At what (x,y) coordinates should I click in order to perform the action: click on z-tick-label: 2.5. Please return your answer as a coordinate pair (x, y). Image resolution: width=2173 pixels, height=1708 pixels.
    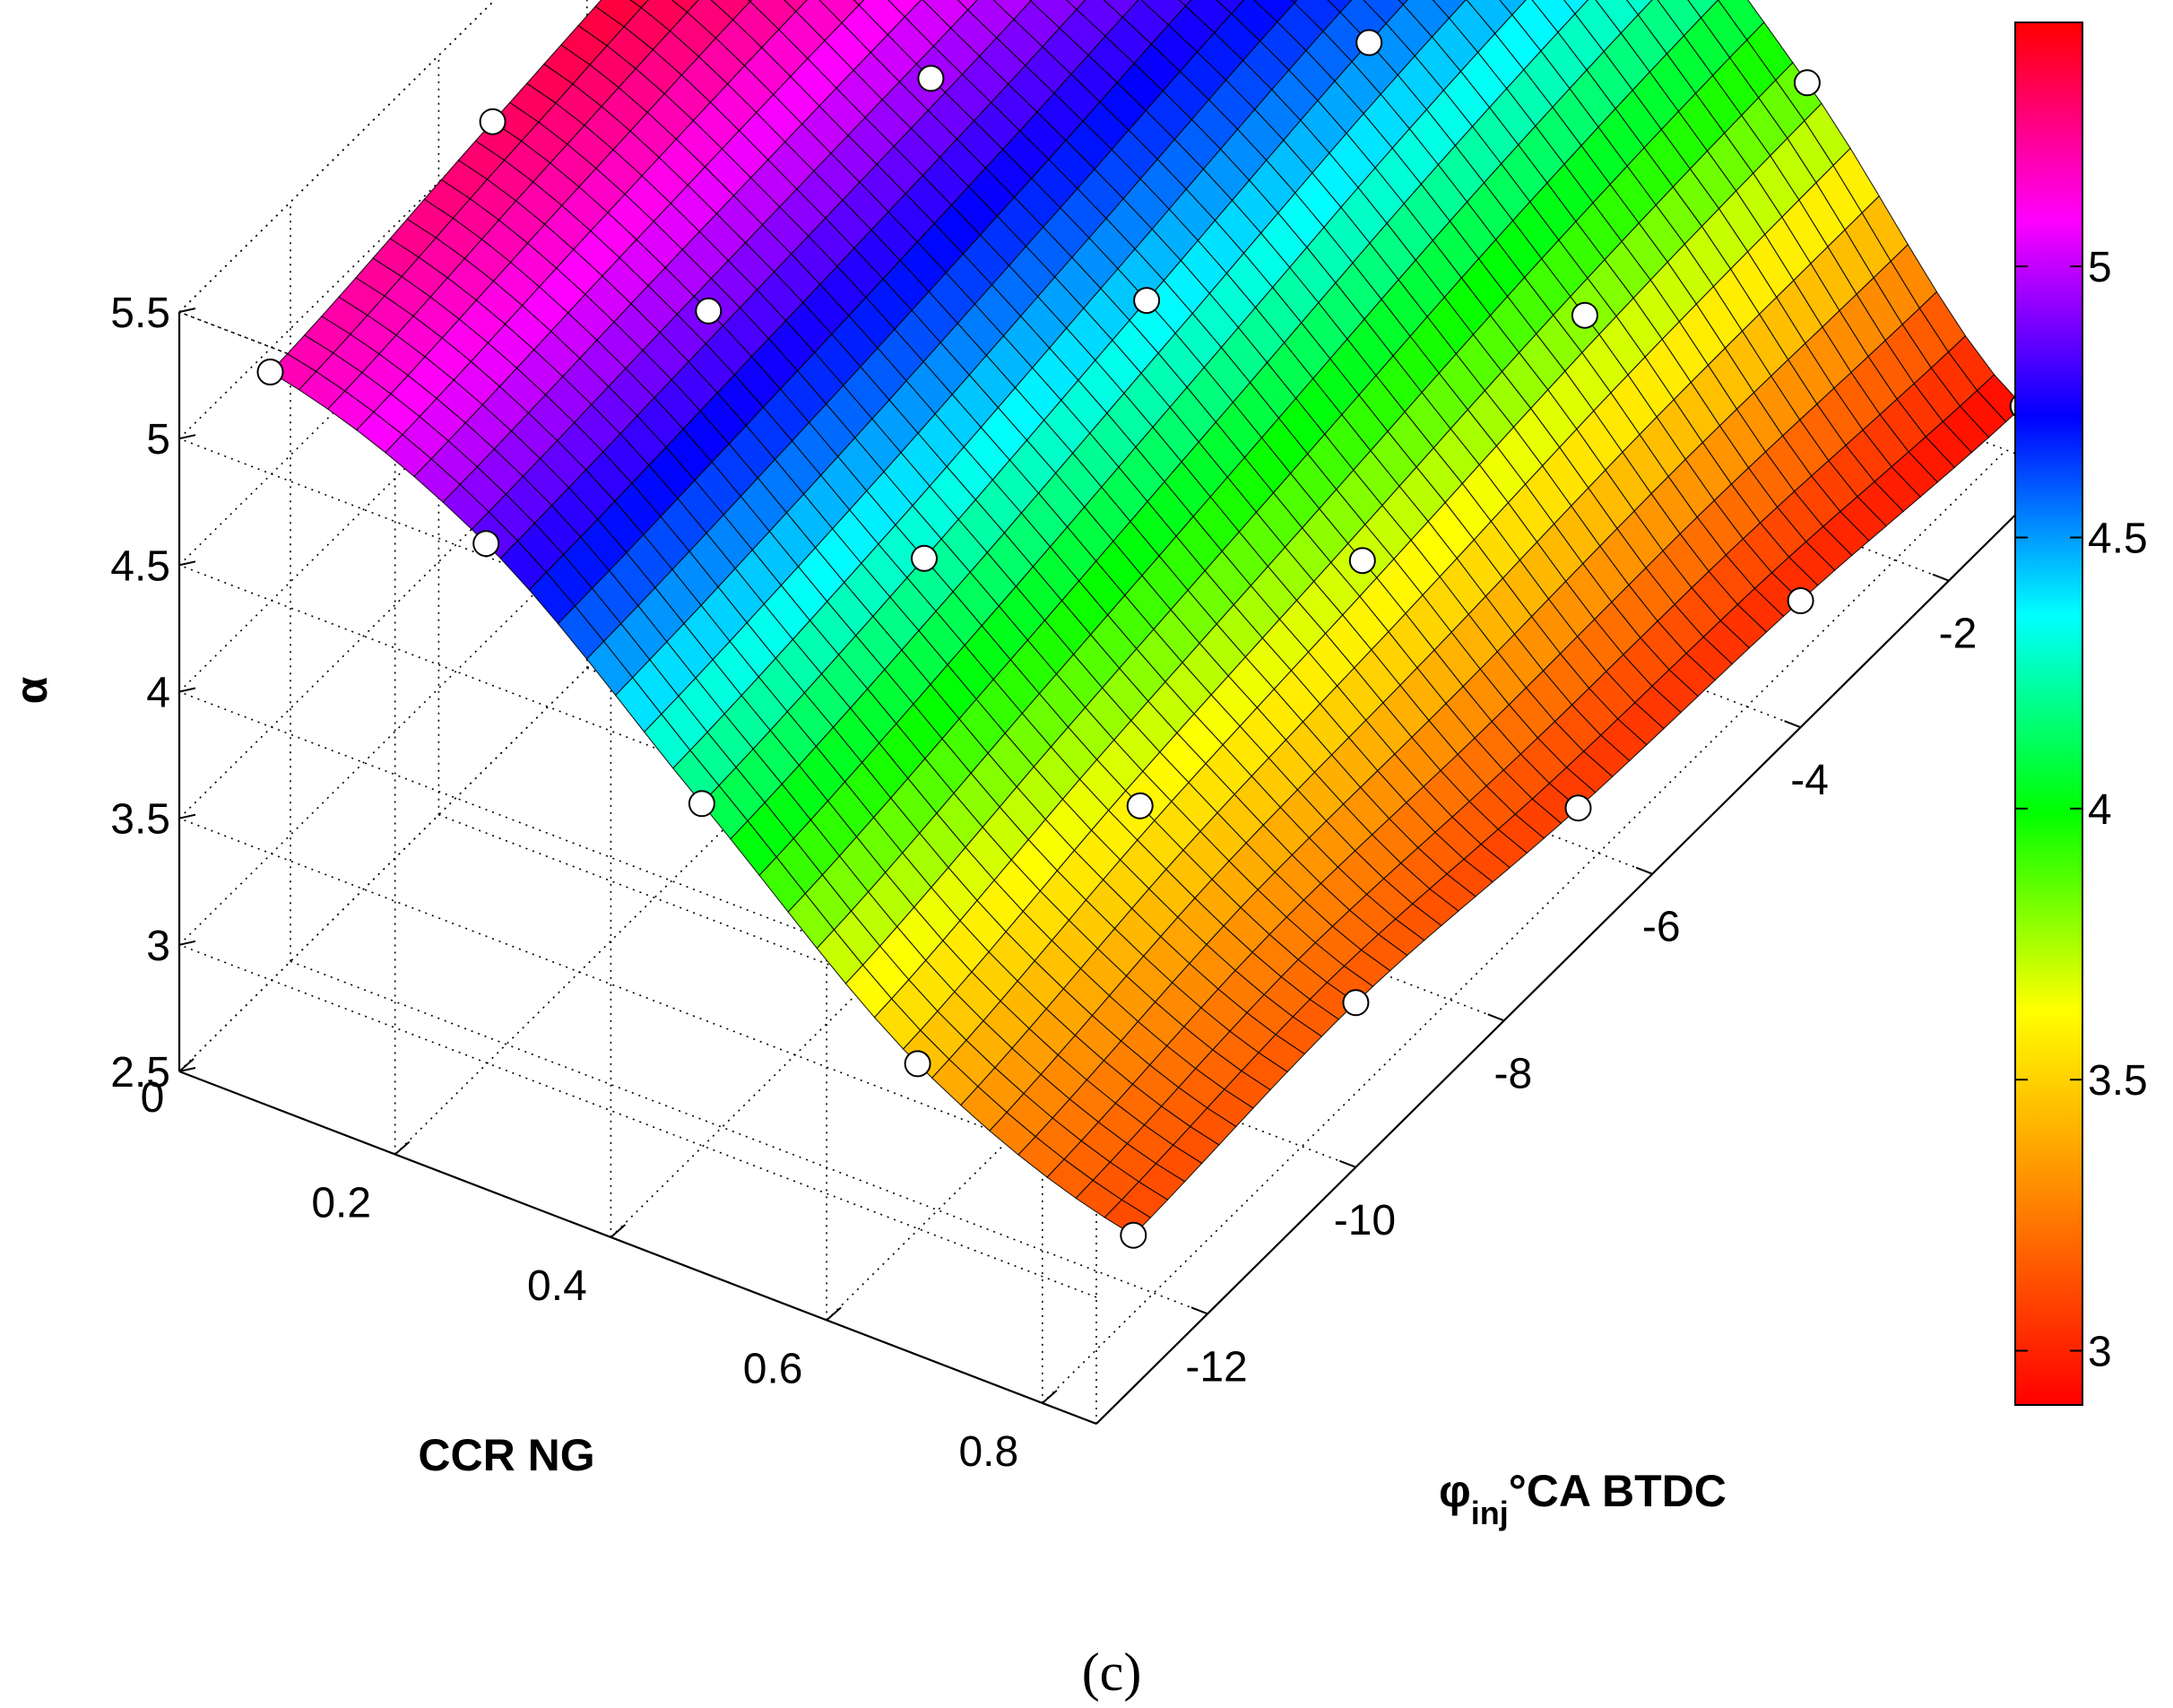
    Looking at the image, I should click on (140, 1073).